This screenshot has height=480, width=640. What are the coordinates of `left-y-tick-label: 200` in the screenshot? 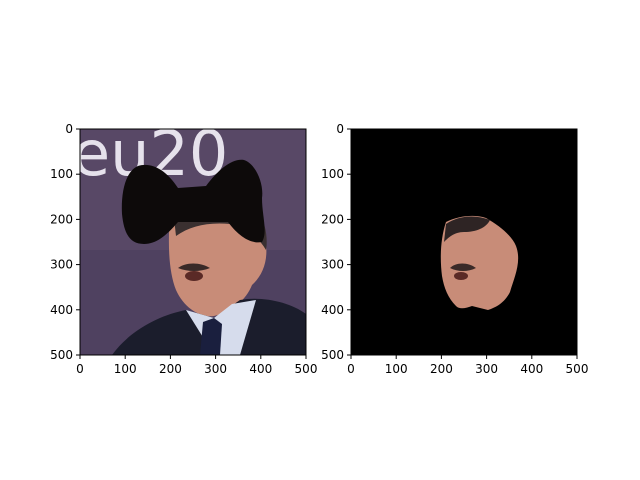 It's located at (61, 219).